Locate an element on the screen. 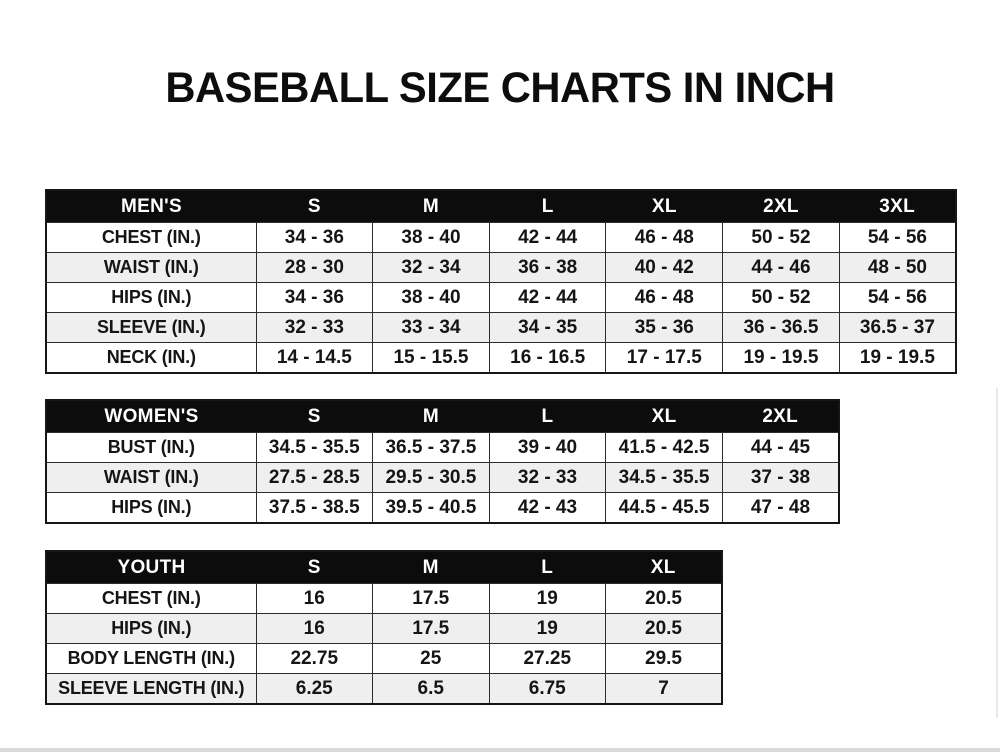  size-value-cell: 36 - 38 is located at coordinates (547, 267).